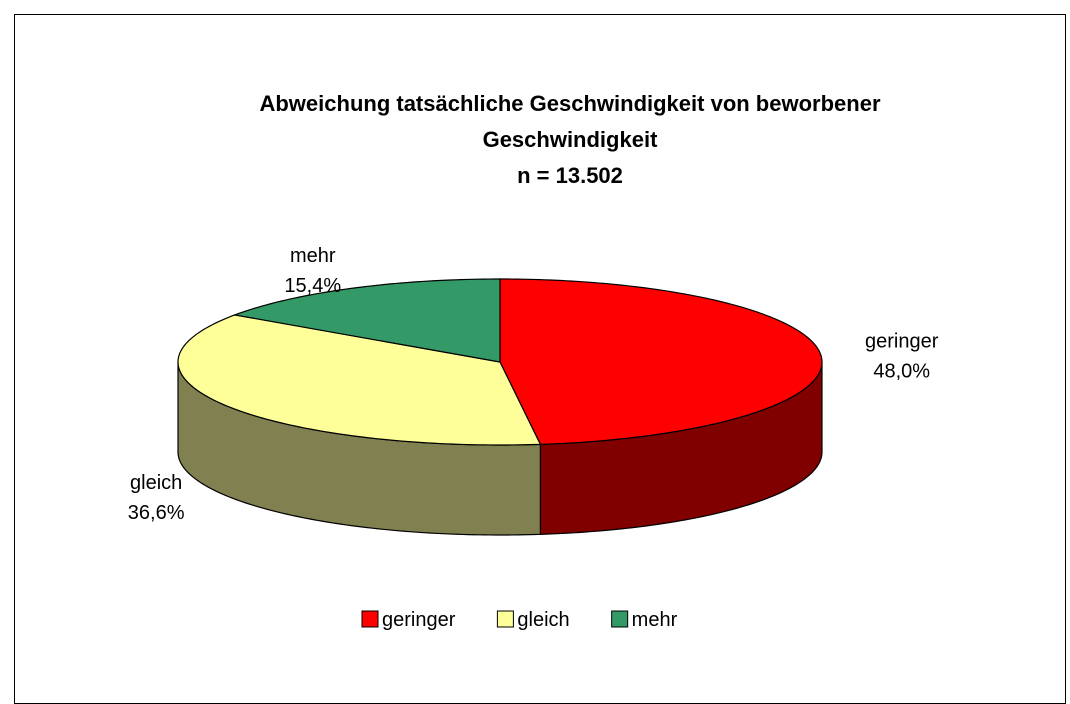  What do you see at coordinates (570, 175) in the screenshot?
I see `chart-subtitle: n = 13.502` at bounding box center [570, 175].